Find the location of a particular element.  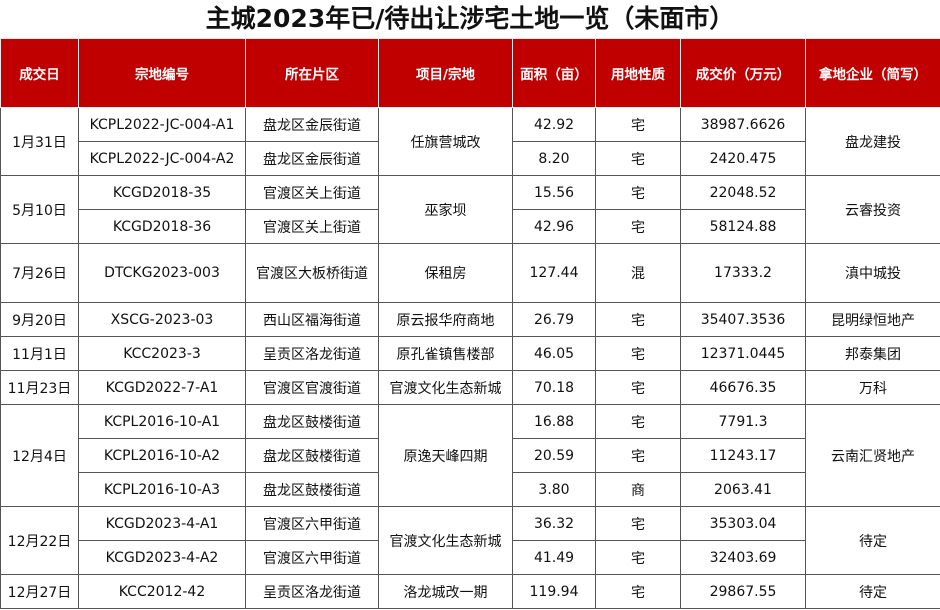

price-cell: 32403.69 is located at coordinates (743, 557).